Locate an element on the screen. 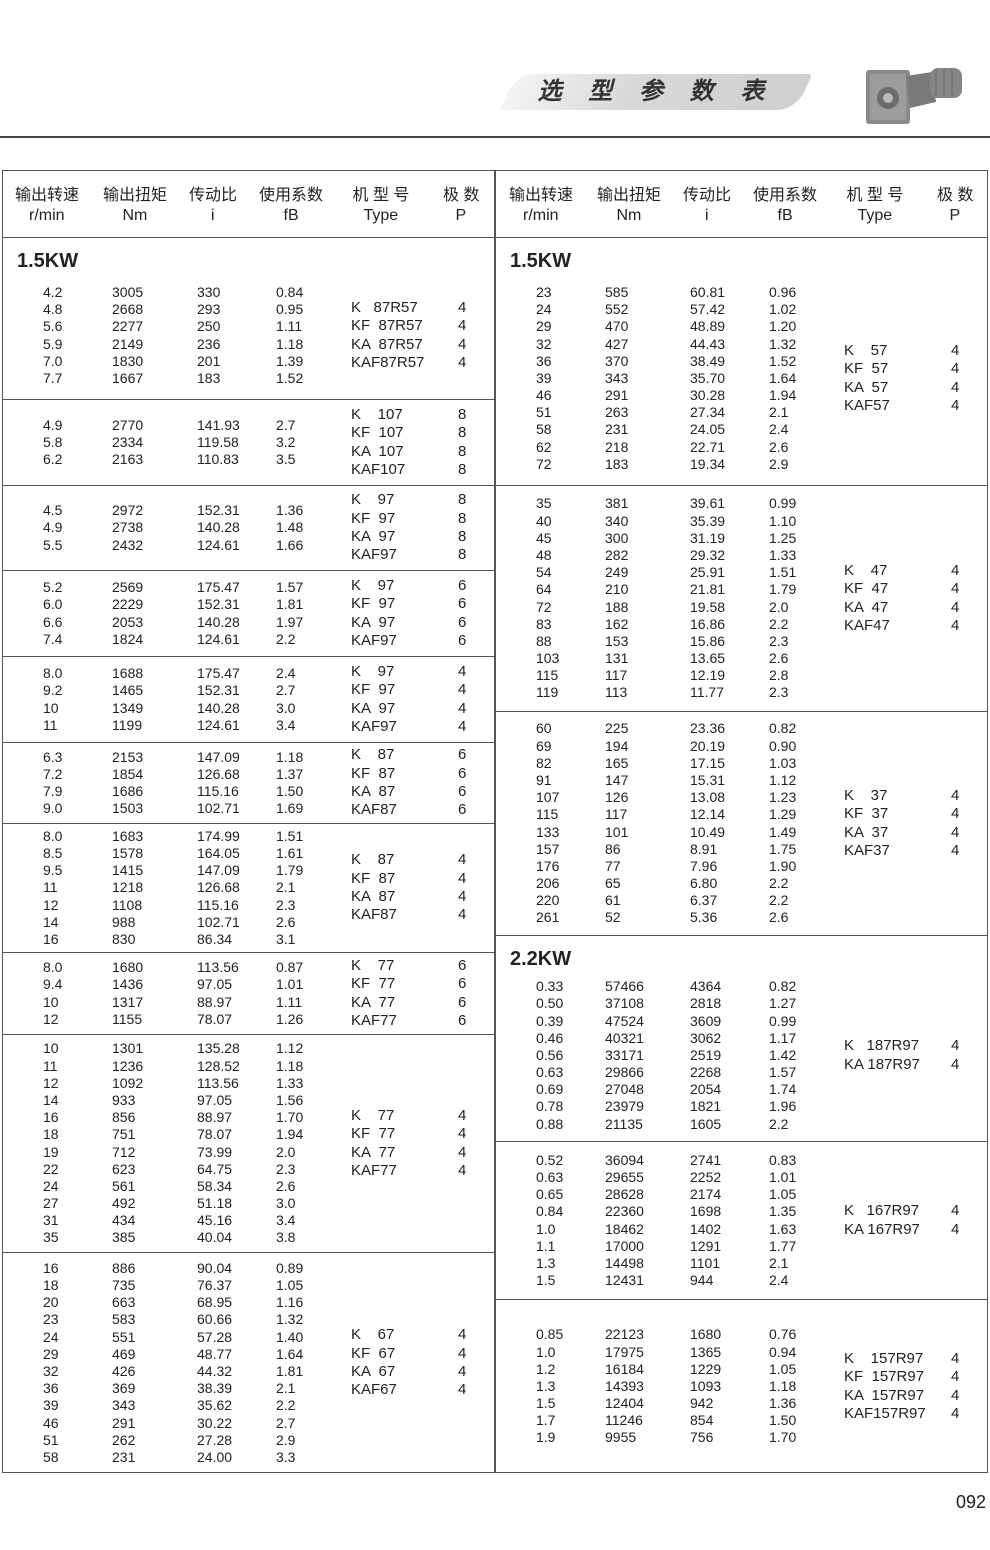 The width and height of the screenshot is (990, 1550). cell-torque: 1830 is located at coordinates (128, 360).